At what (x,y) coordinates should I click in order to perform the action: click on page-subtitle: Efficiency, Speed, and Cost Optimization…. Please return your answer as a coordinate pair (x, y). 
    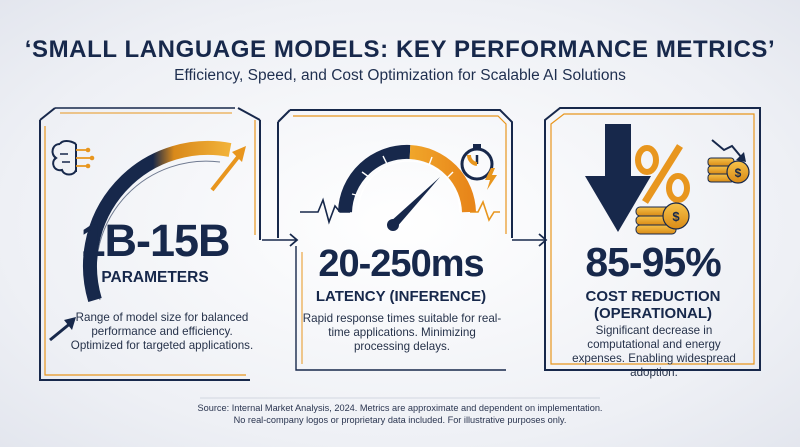
    Looking at the image, I should click on (400, 75).